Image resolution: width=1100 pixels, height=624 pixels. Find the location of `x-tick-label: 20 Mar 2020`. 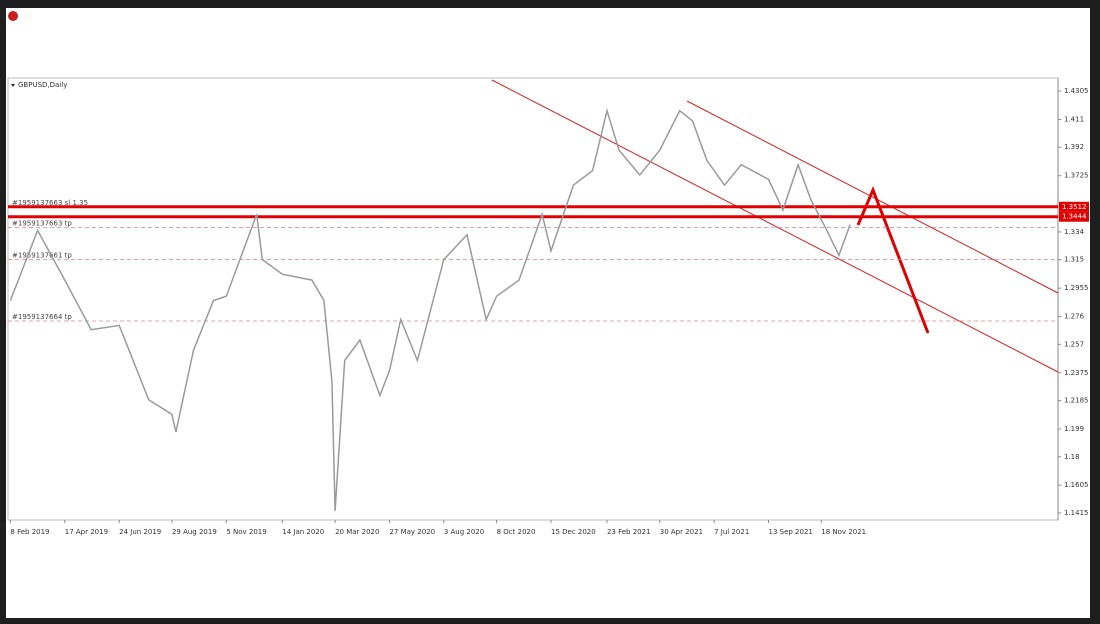

x-tick-label: 20 Mar 2020 is located at coordinates (357, 532).